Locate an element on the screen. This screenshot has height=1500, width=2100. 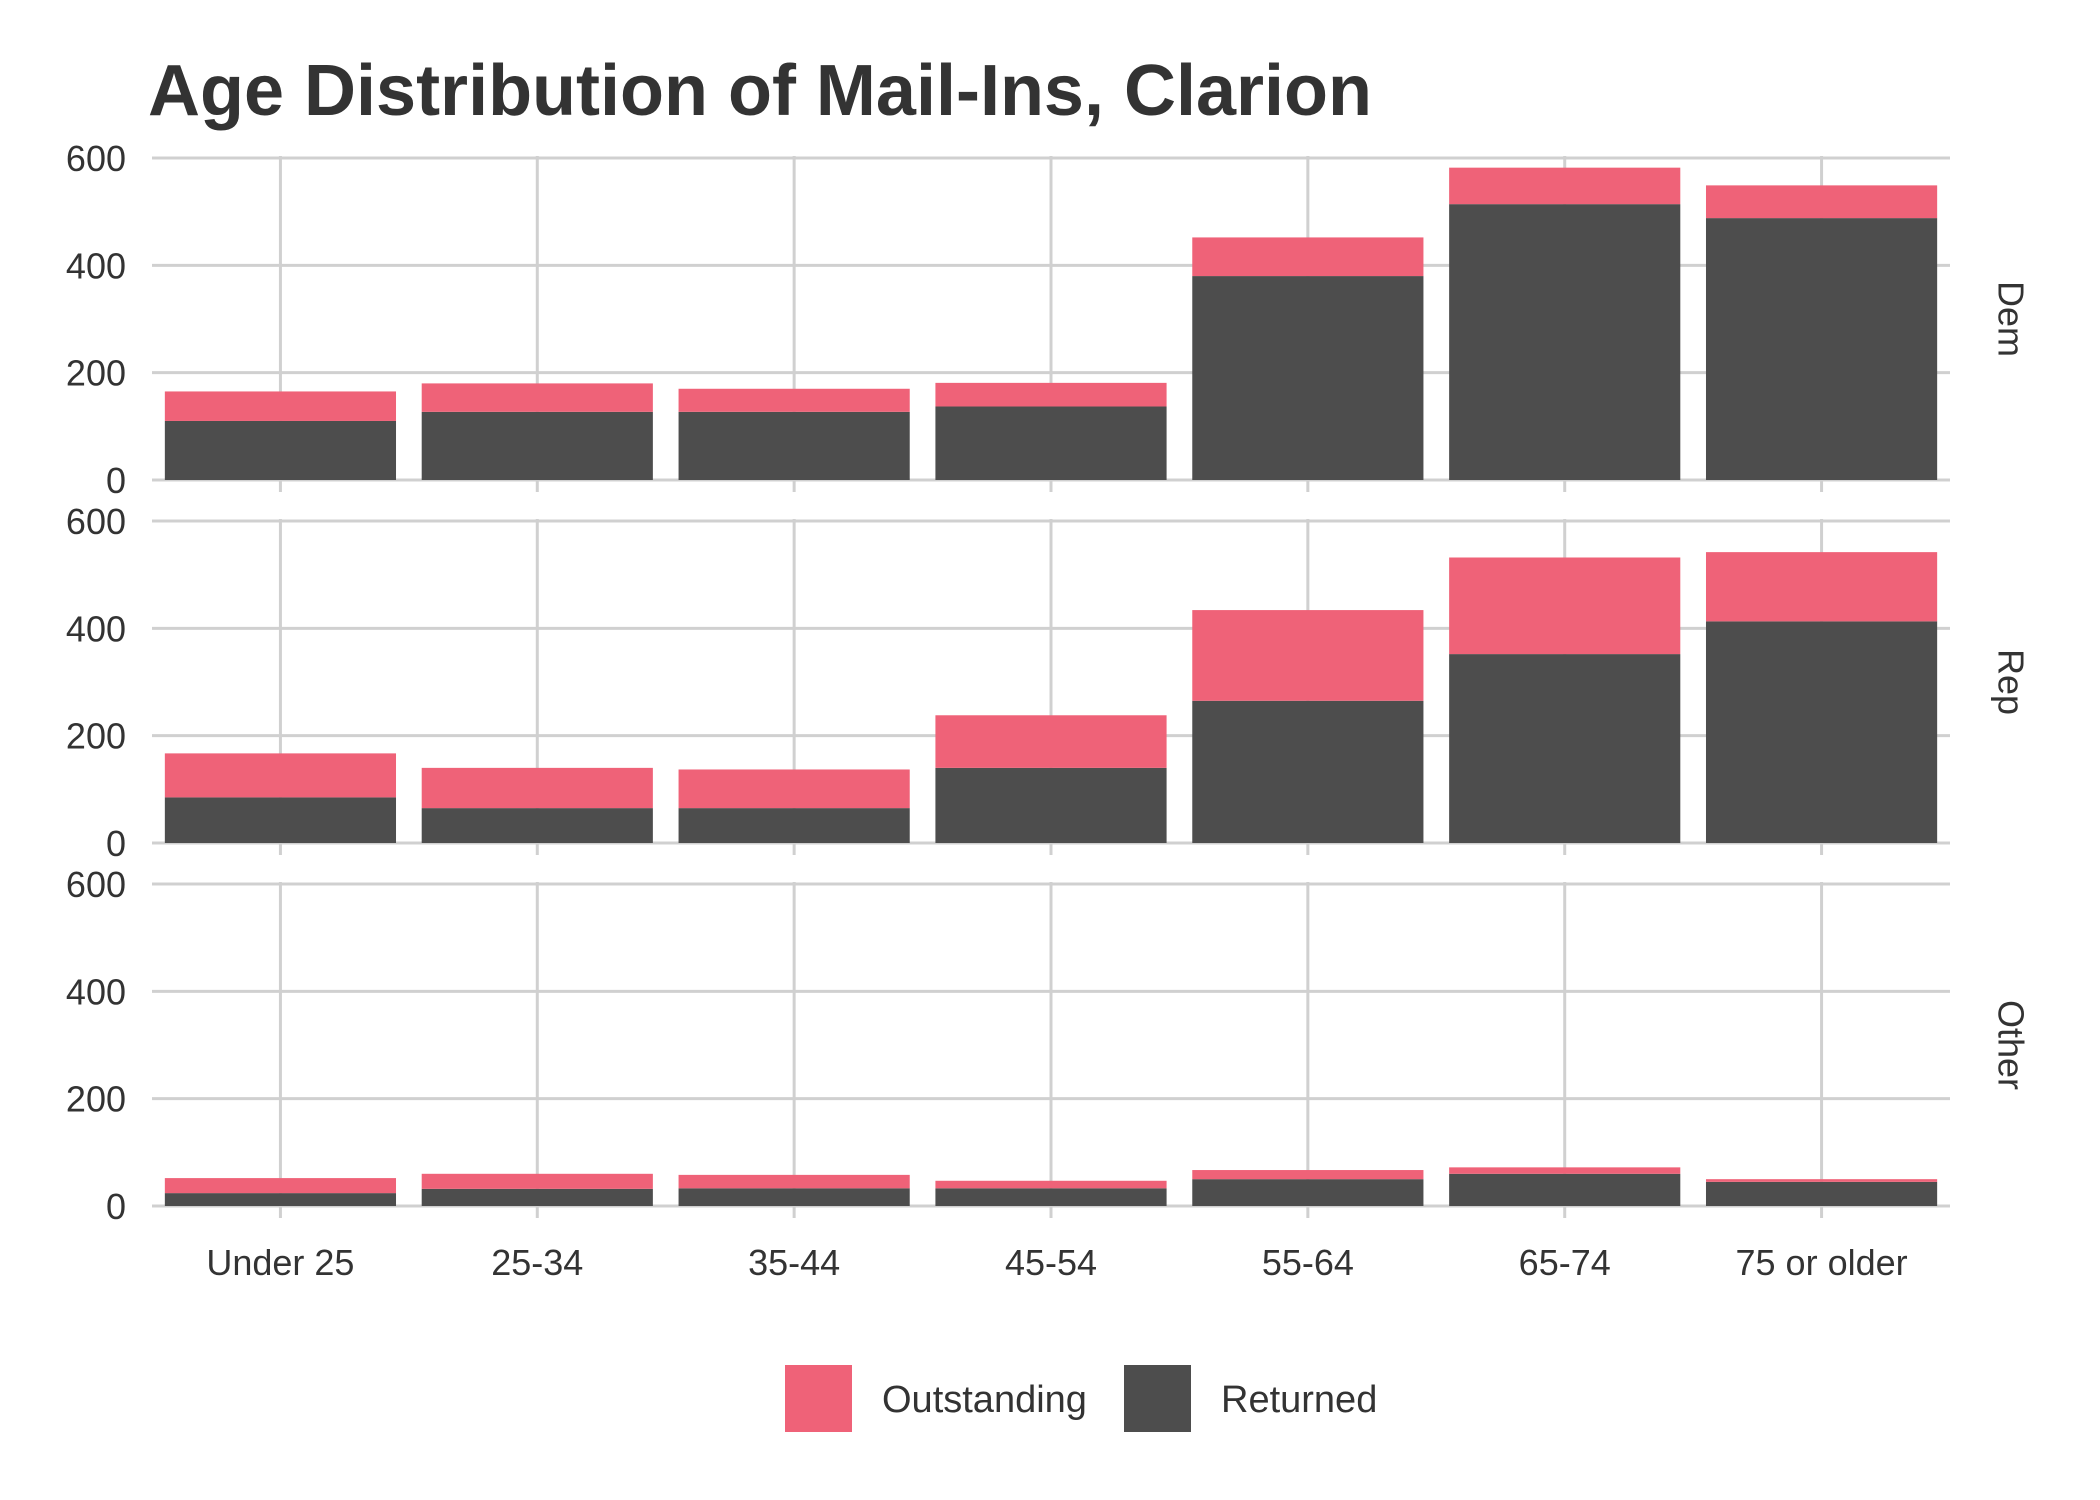
legend-key-returned is located at coordinates (1157, 1398).